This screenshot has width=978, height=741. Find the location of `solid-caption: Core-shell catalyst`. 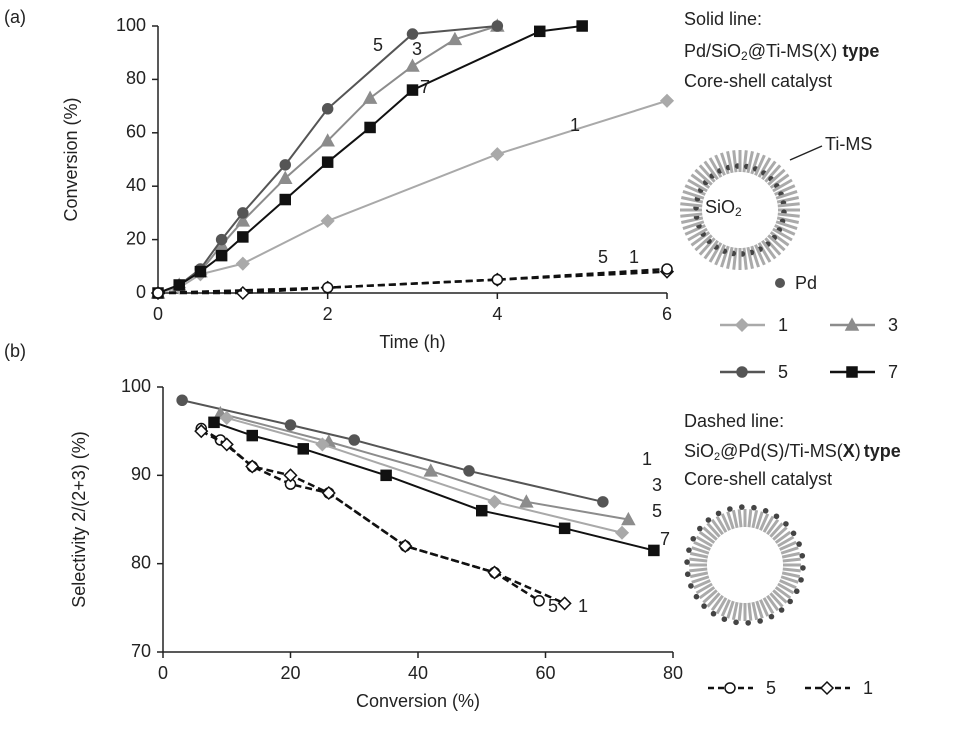

solid-caption: Core-shell catalyst is located at coordinates (758, 81).